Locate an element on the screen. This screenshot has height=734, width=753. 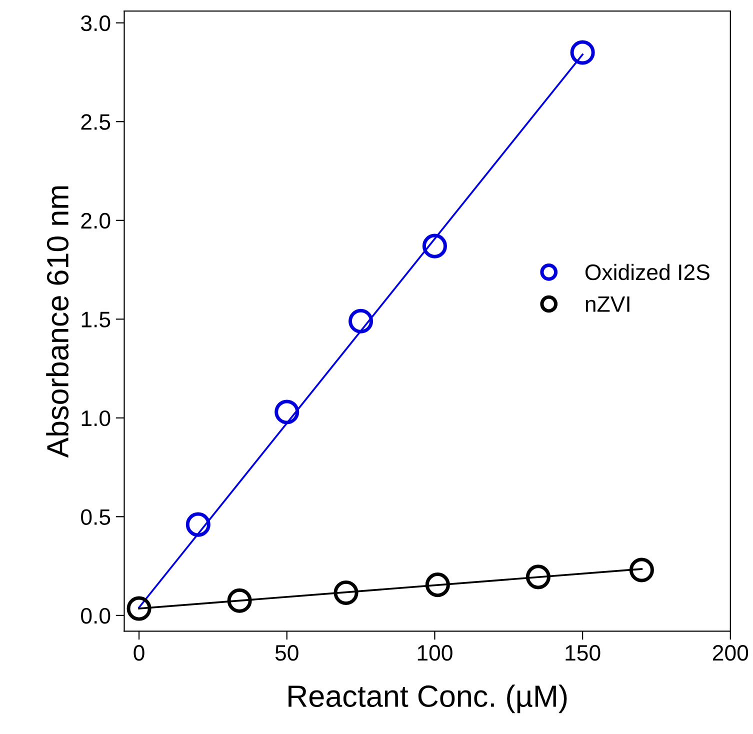
y-tick-label: 1.0 is located at coordinates (96, 418).